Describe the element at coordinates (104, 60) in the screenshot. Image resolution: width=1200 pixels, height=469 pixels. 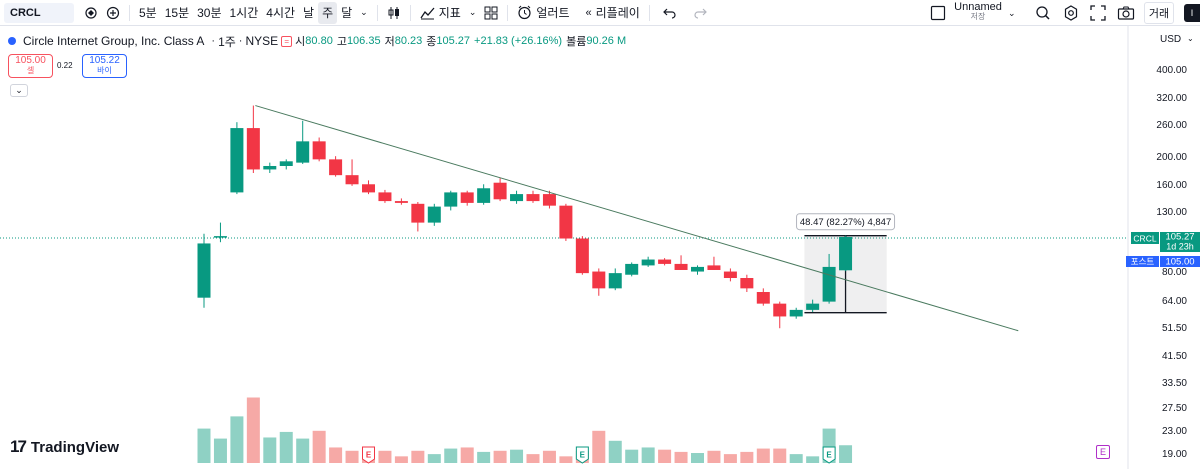
I see `buy-price: 105.22` at that location.